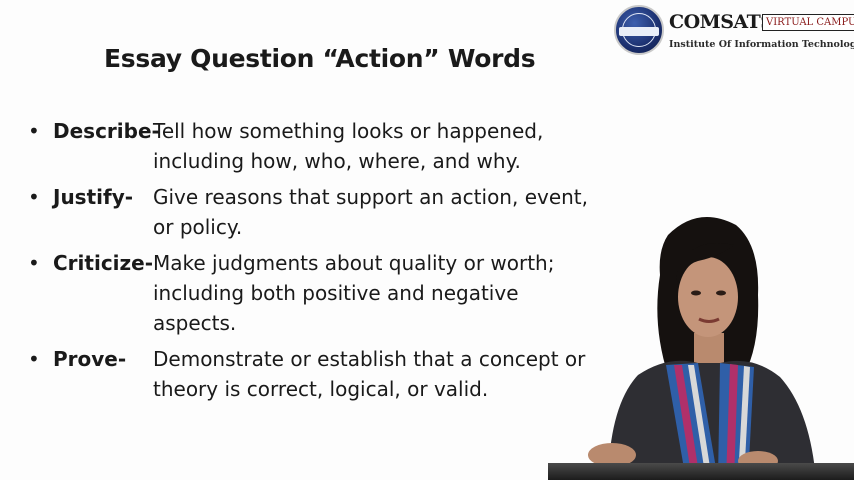 This screenshot has height=480, width=854. Describe the element at coordinates (103, 263) in the screenshot. I see `term-criticize: Criticize-` at that location.